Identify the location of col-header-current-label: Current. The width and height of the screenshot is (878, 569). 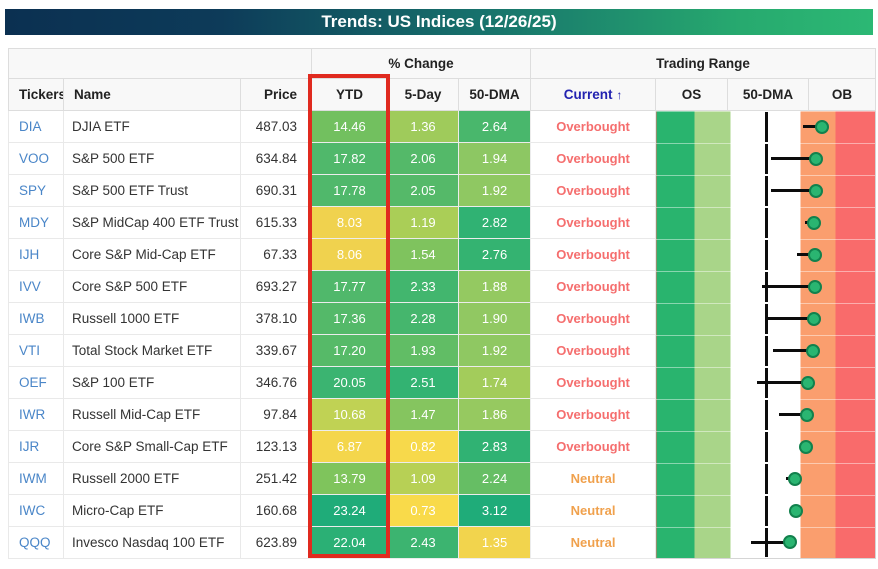
(588, 94).